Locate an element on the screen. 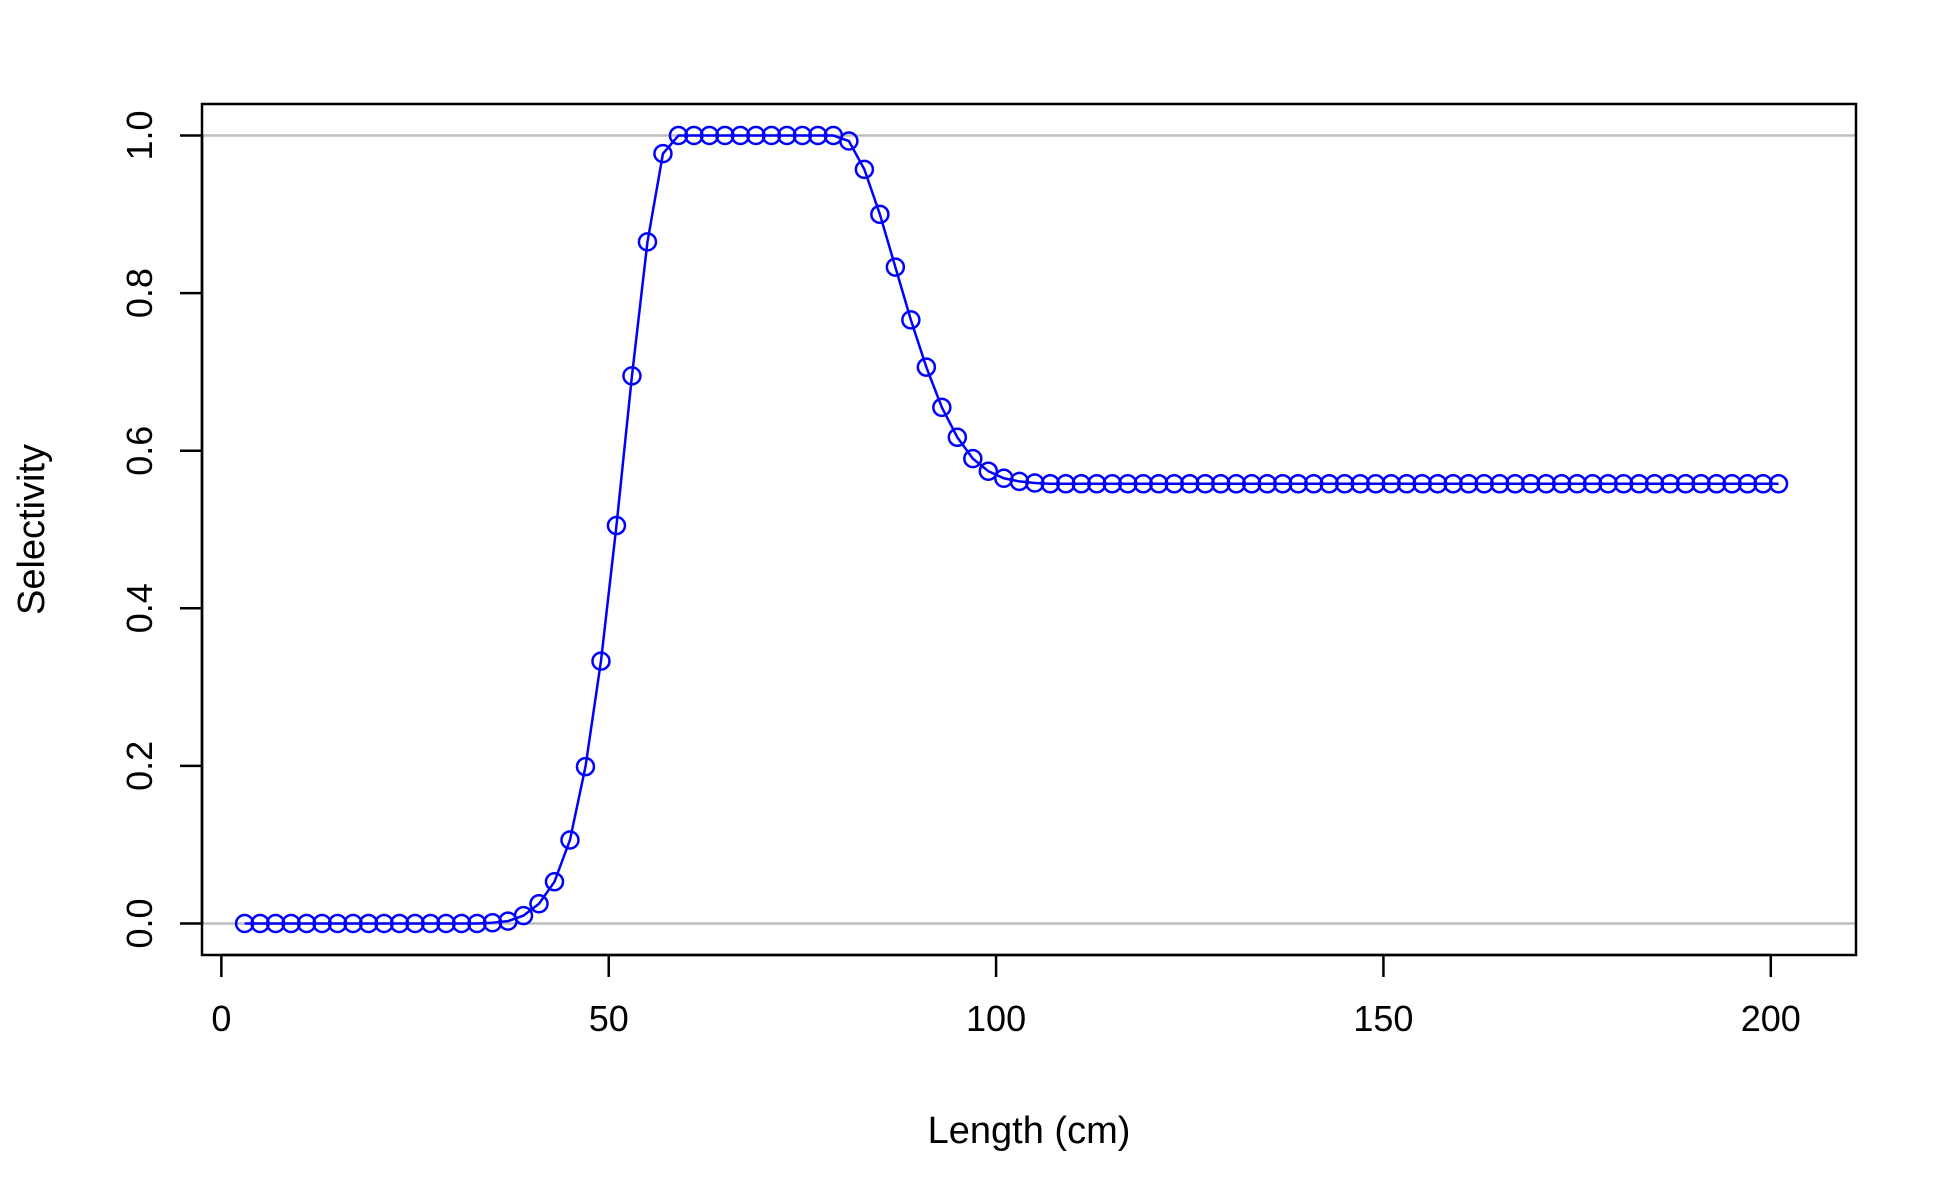 The image size is (1950, 1200). x-tick-label-1: 50 is located at coordinates (609, 1018).